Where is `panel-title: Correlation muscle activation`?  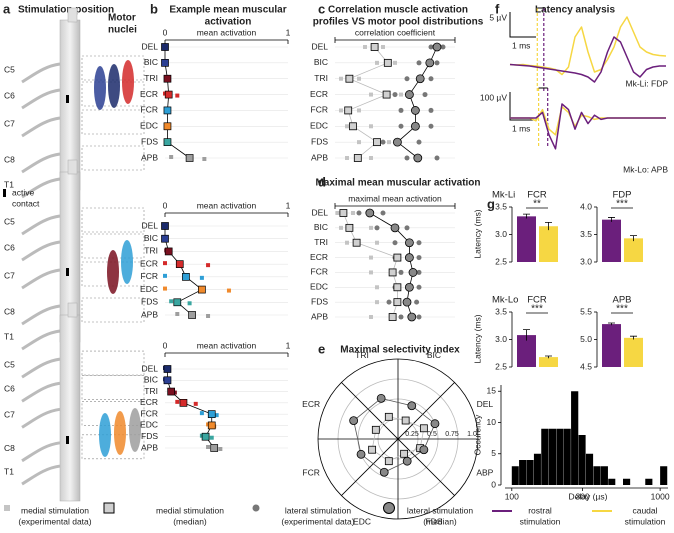 panel-title: Correlation muscle activation is located at coordinates (398, 10).